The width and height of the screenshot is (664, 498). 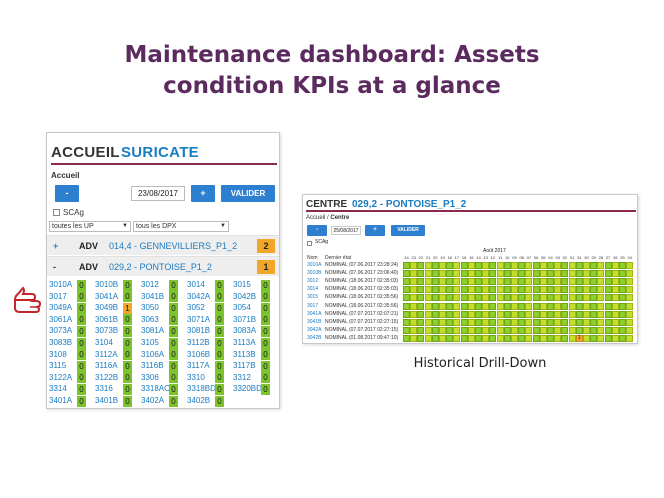 What do you see at coordinates (314, 273) in the screenshot?
I see `asset-code-link: 3010B` at bounding box center [314, 273].